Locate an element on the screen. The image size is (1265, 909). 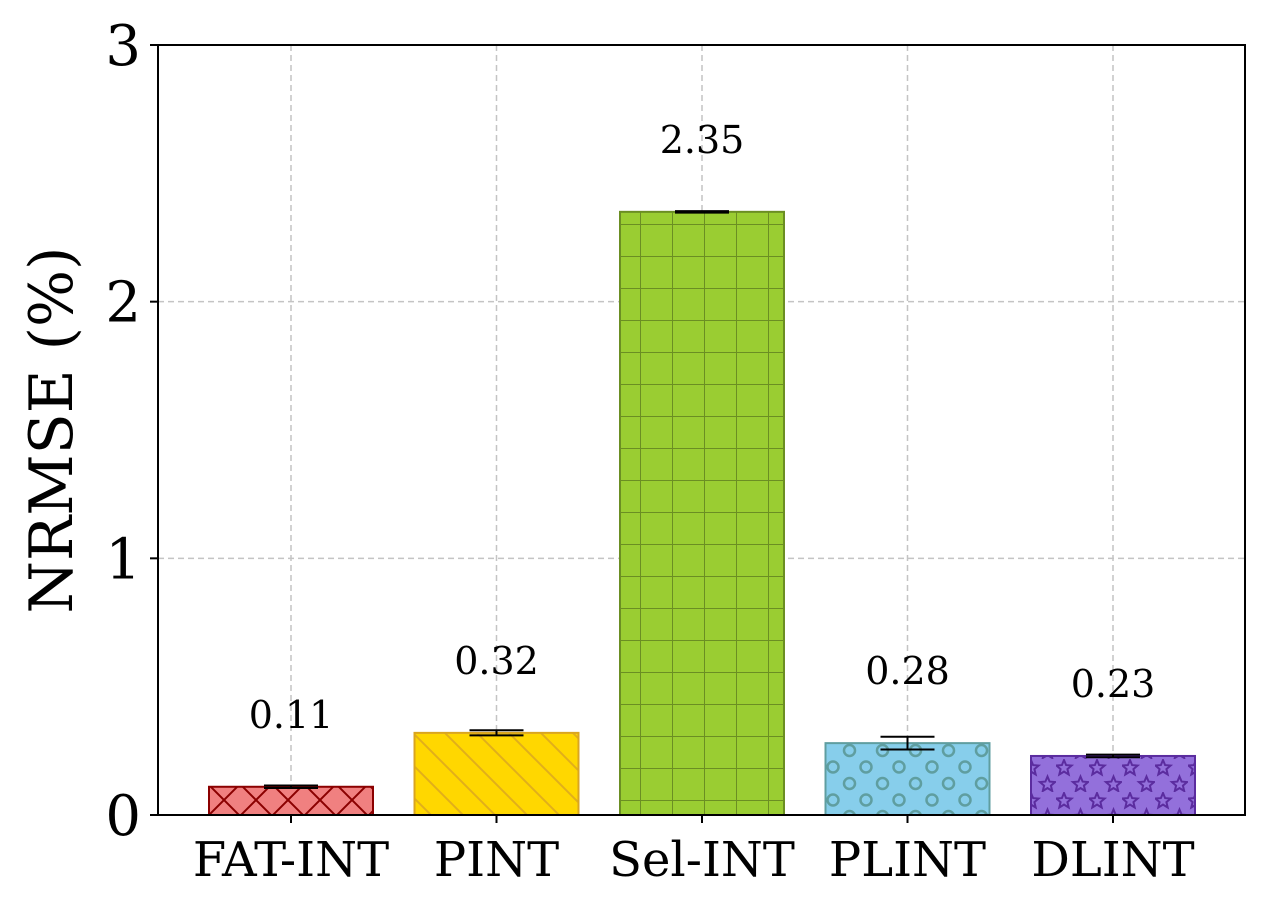
y-tick-label: 0 is located at coordinates (123, 816).